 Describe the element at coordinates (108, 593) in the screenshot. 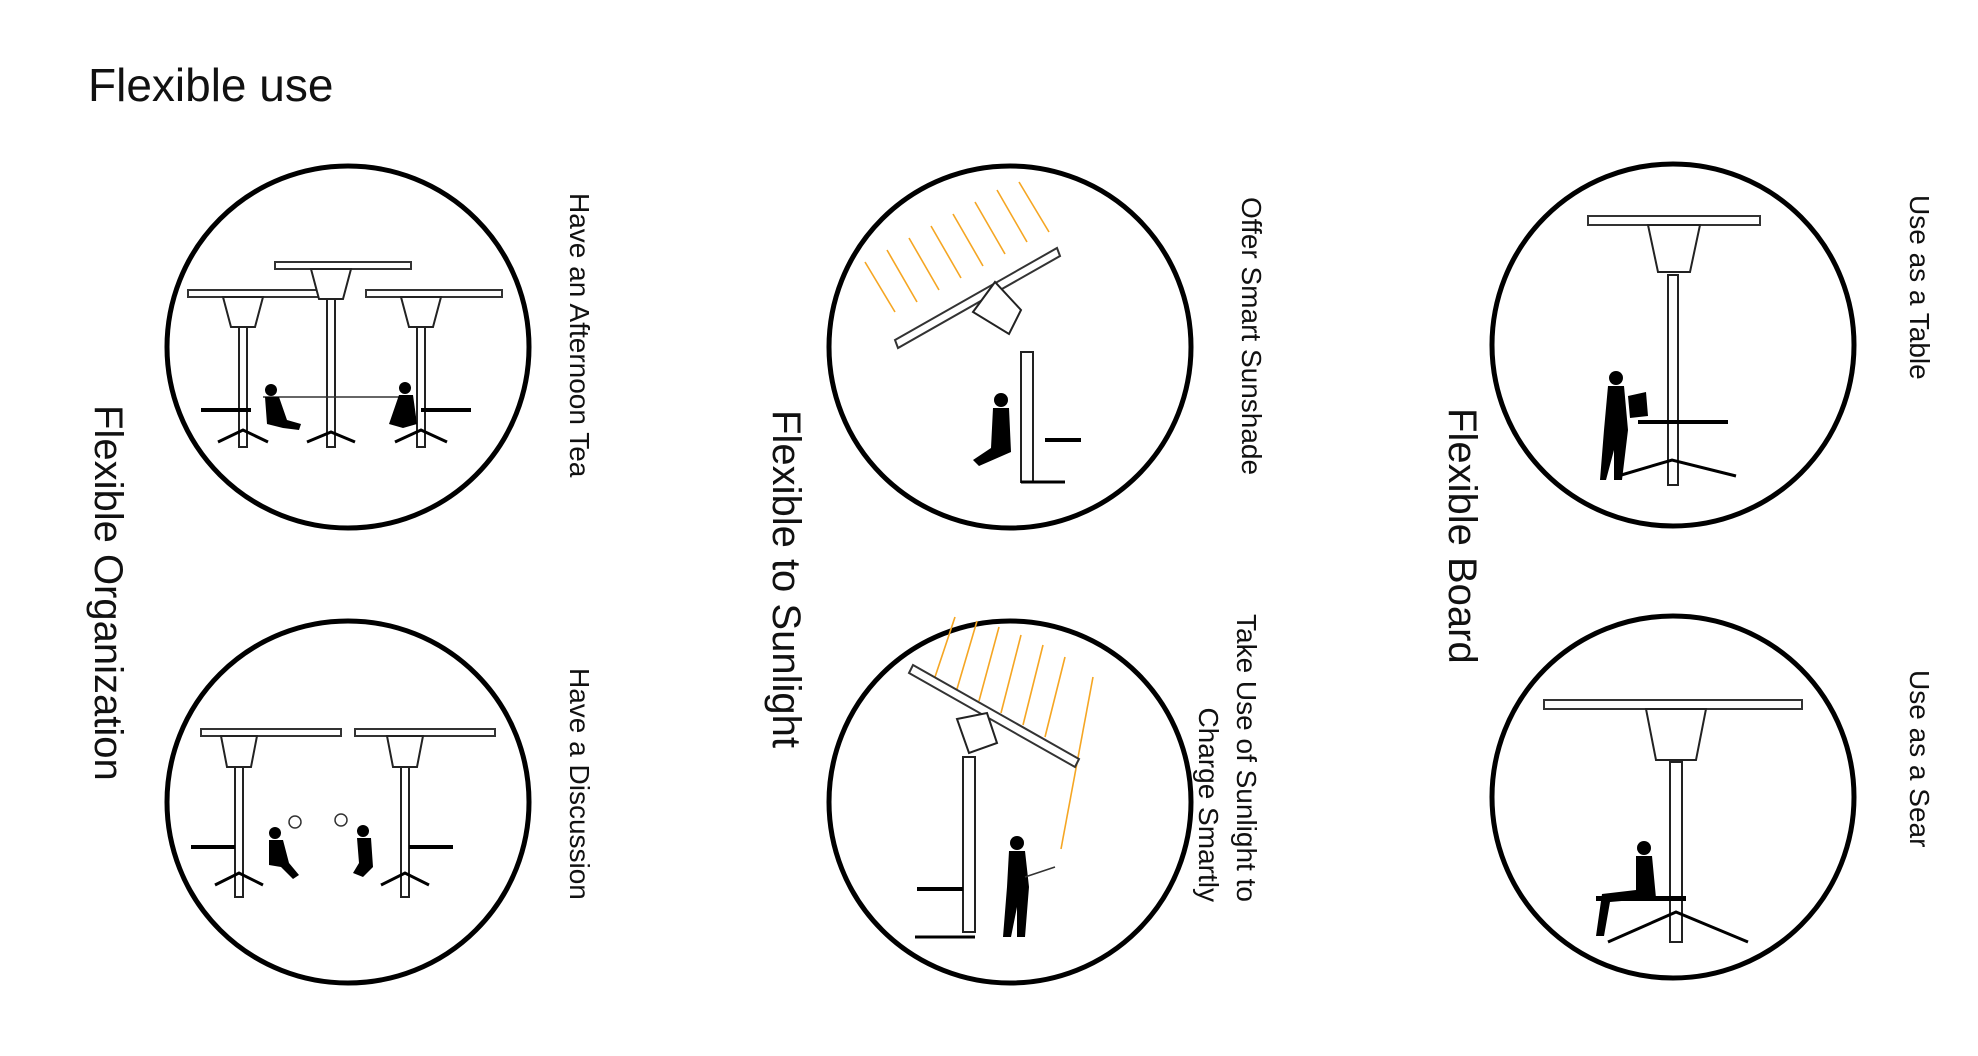

I see `group-label-flexible-organization: Flexible Organization` at that location.